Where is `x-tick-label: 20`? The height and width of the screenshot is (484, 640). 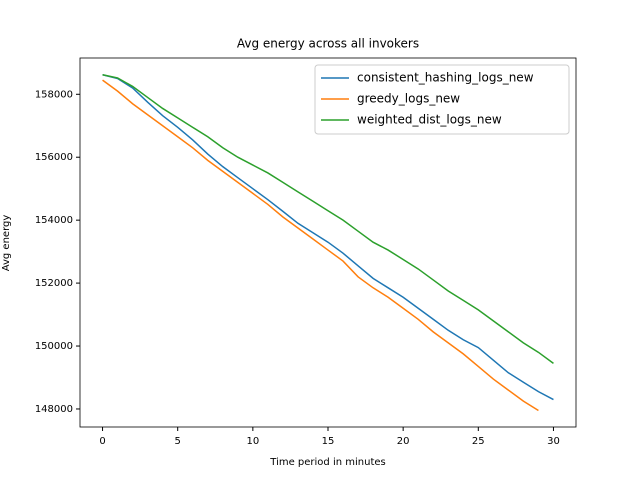
x-tick-label: 20 is located at coordinates (403, 441).